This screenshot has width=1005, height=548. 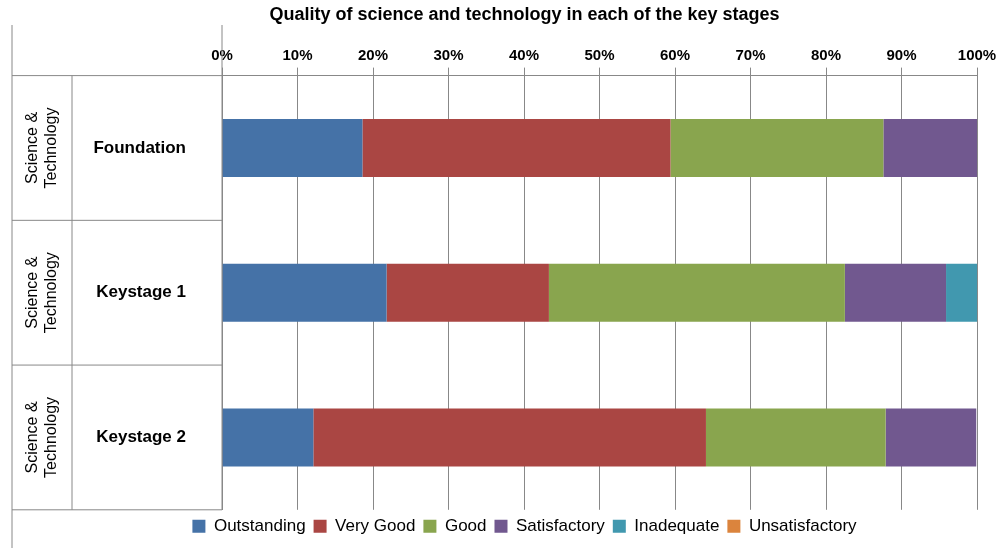 I want to click on legend-label: Good, so click(x=465, y=525).